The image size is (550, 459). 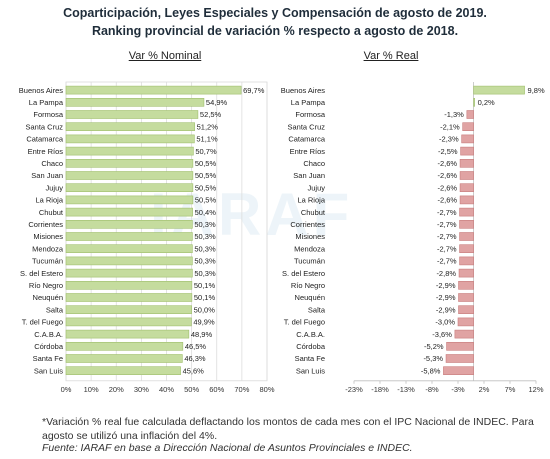 What do you see at coordinates (354, 389) in the screenshot?
I see `real-x-tick-label: -23%` at bounding box center [354, 389].